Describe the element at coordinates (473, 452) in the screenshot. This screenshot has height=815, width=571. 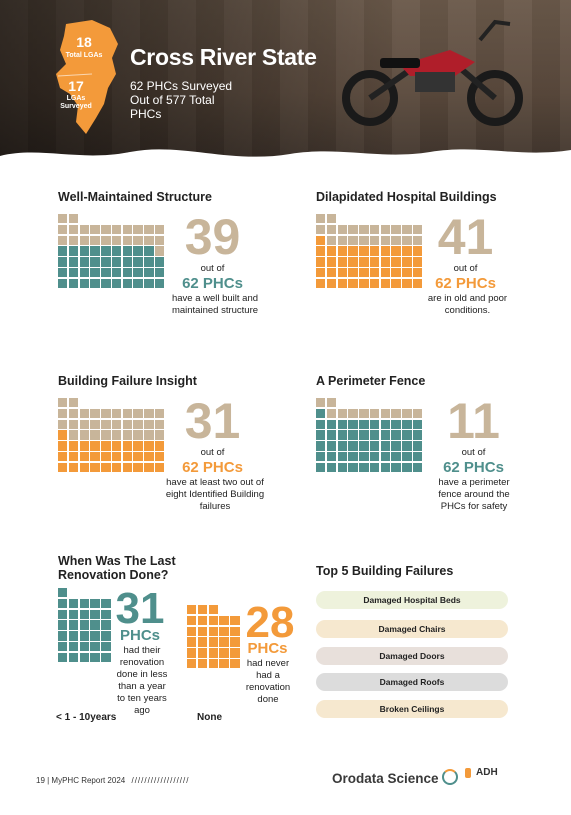
I see `perimeter-fence-out-of: out of` at that location.